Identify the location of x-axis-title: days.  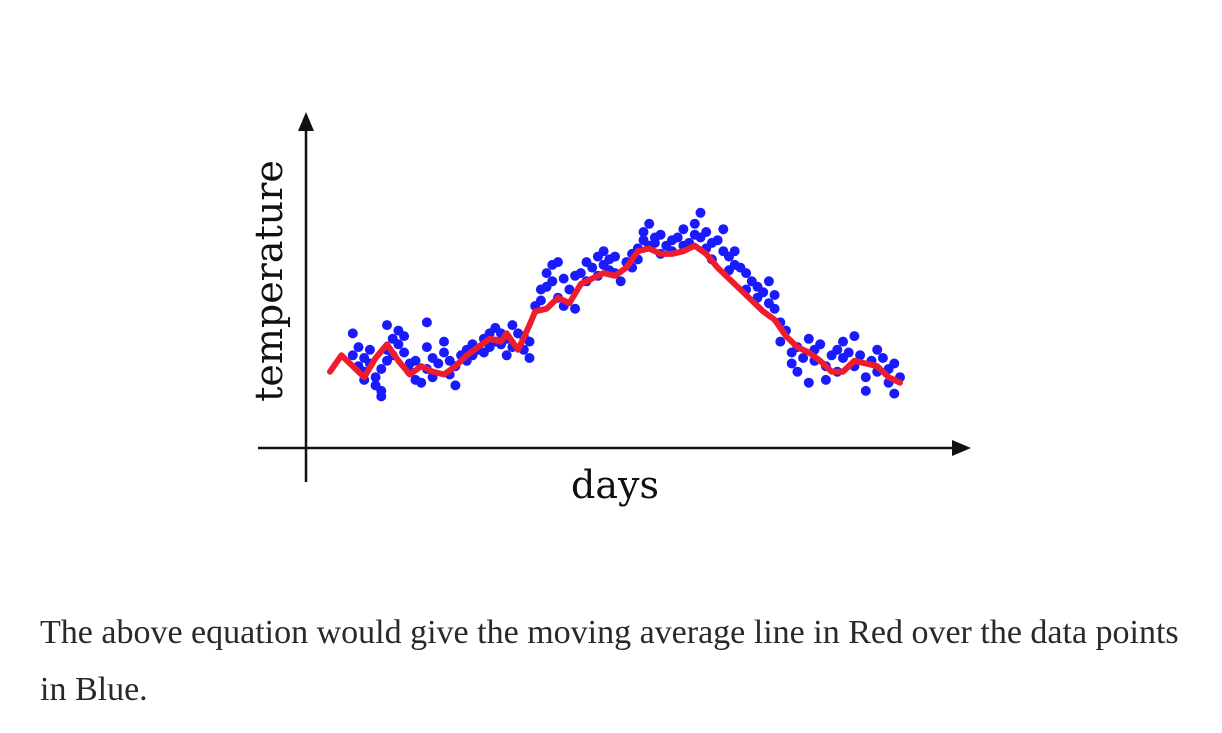
(615, 485).